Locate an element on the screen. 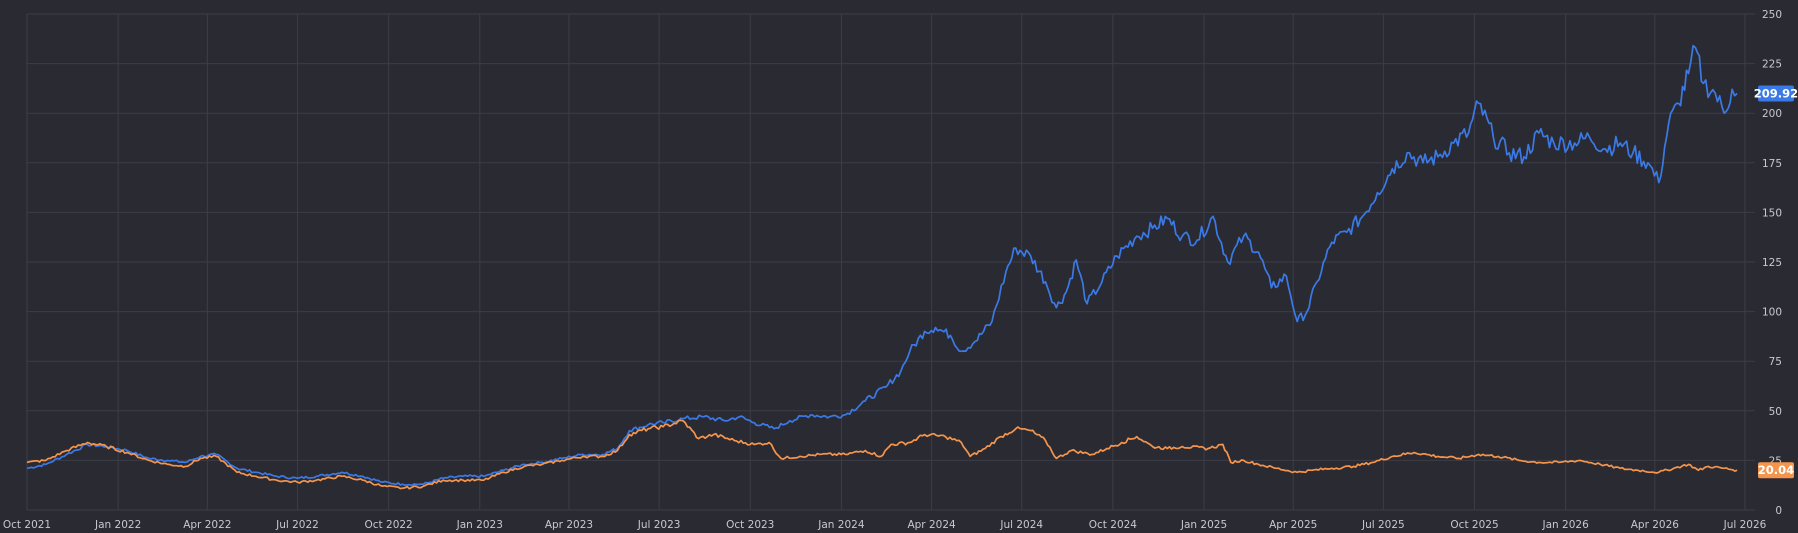 This screenshot has width=1798, height=533. last-value-badge-2: 20.04 is located at coordinates (1776, 470).